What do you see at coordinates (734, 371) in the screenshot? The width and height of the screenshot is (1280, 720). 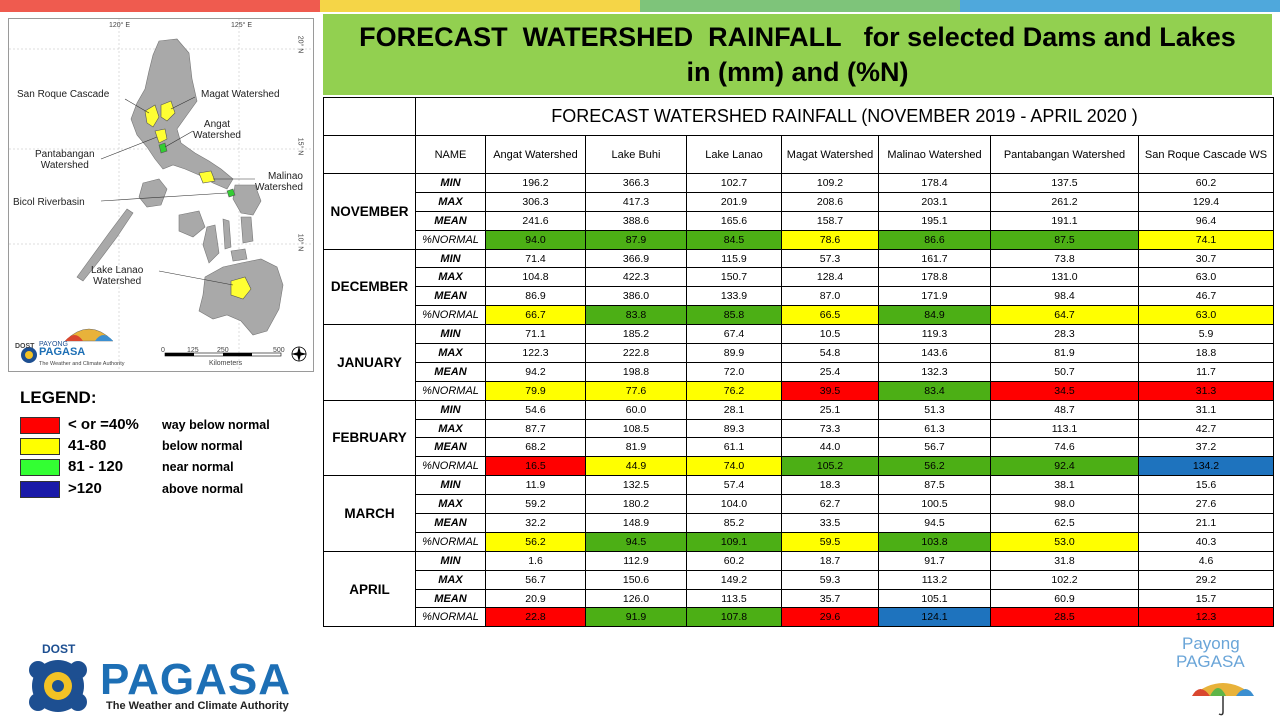 I see `table-cell: 72.0` at bounding box center [734, 371].